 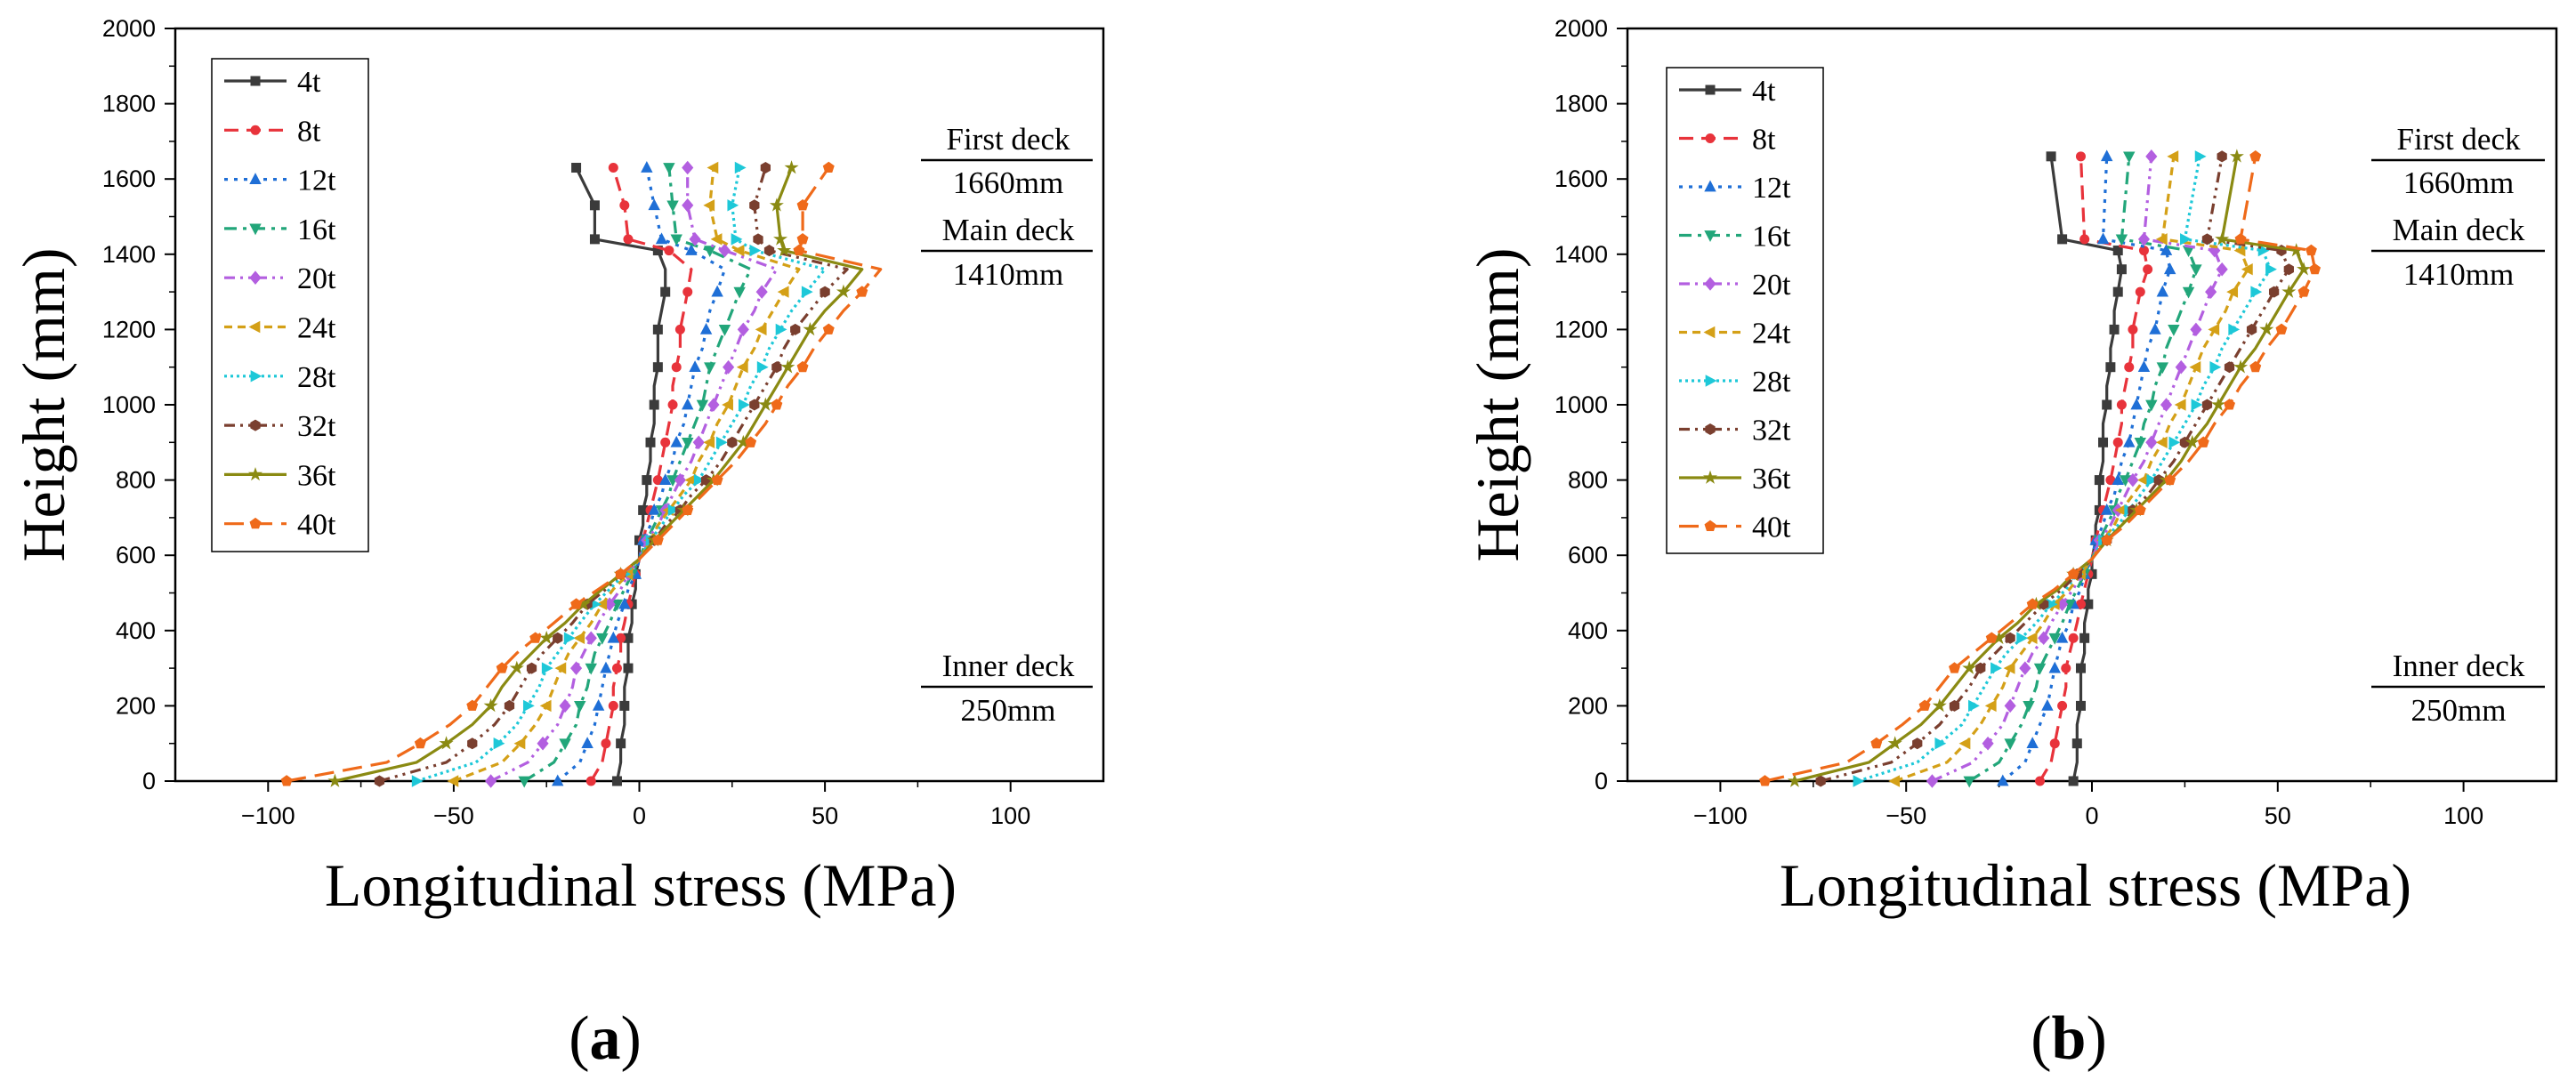 I want to click on x-tick-label: −50, so click(x=453, y=815).